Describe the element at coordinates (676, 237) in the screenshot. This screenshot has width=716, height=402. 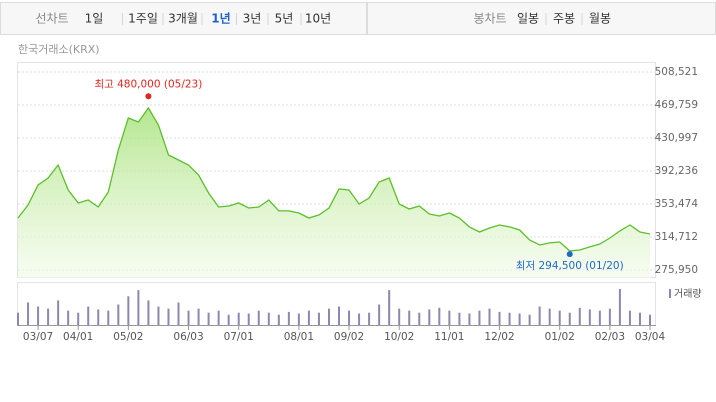
I see `y-tick-label: 314,712` at that location.